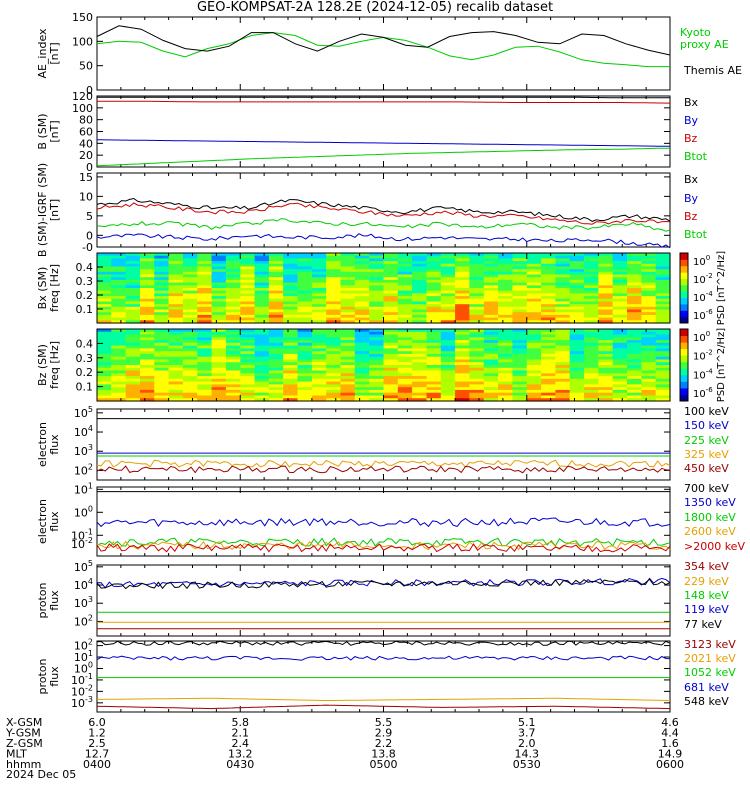 The height and width of the screenshot is (800, 750). Describe the element at coordinates (384, 764) in the screenshot. I see `ephemeris-value: 0500` at that location.